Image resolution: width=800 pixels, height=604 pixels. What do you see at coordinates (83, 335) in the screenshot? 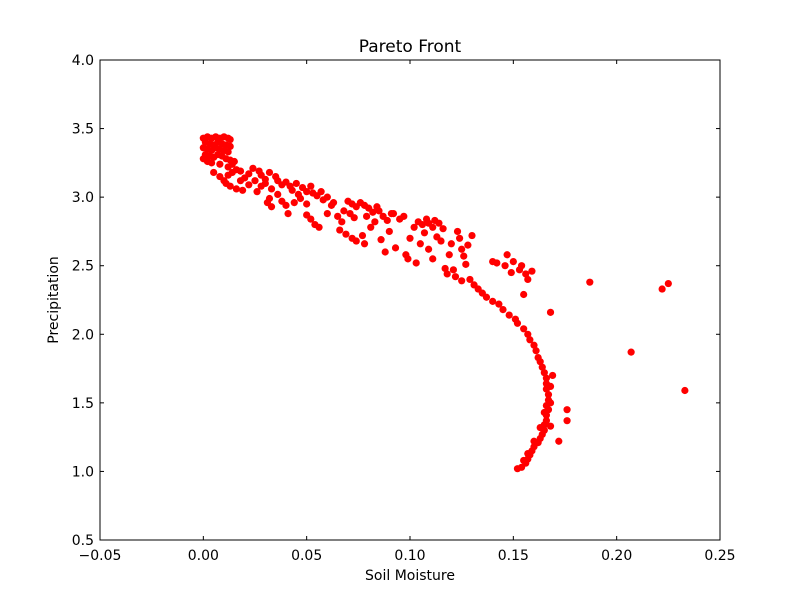
I see `y-tick-label: 2.0` at bounding box center [83, 335].